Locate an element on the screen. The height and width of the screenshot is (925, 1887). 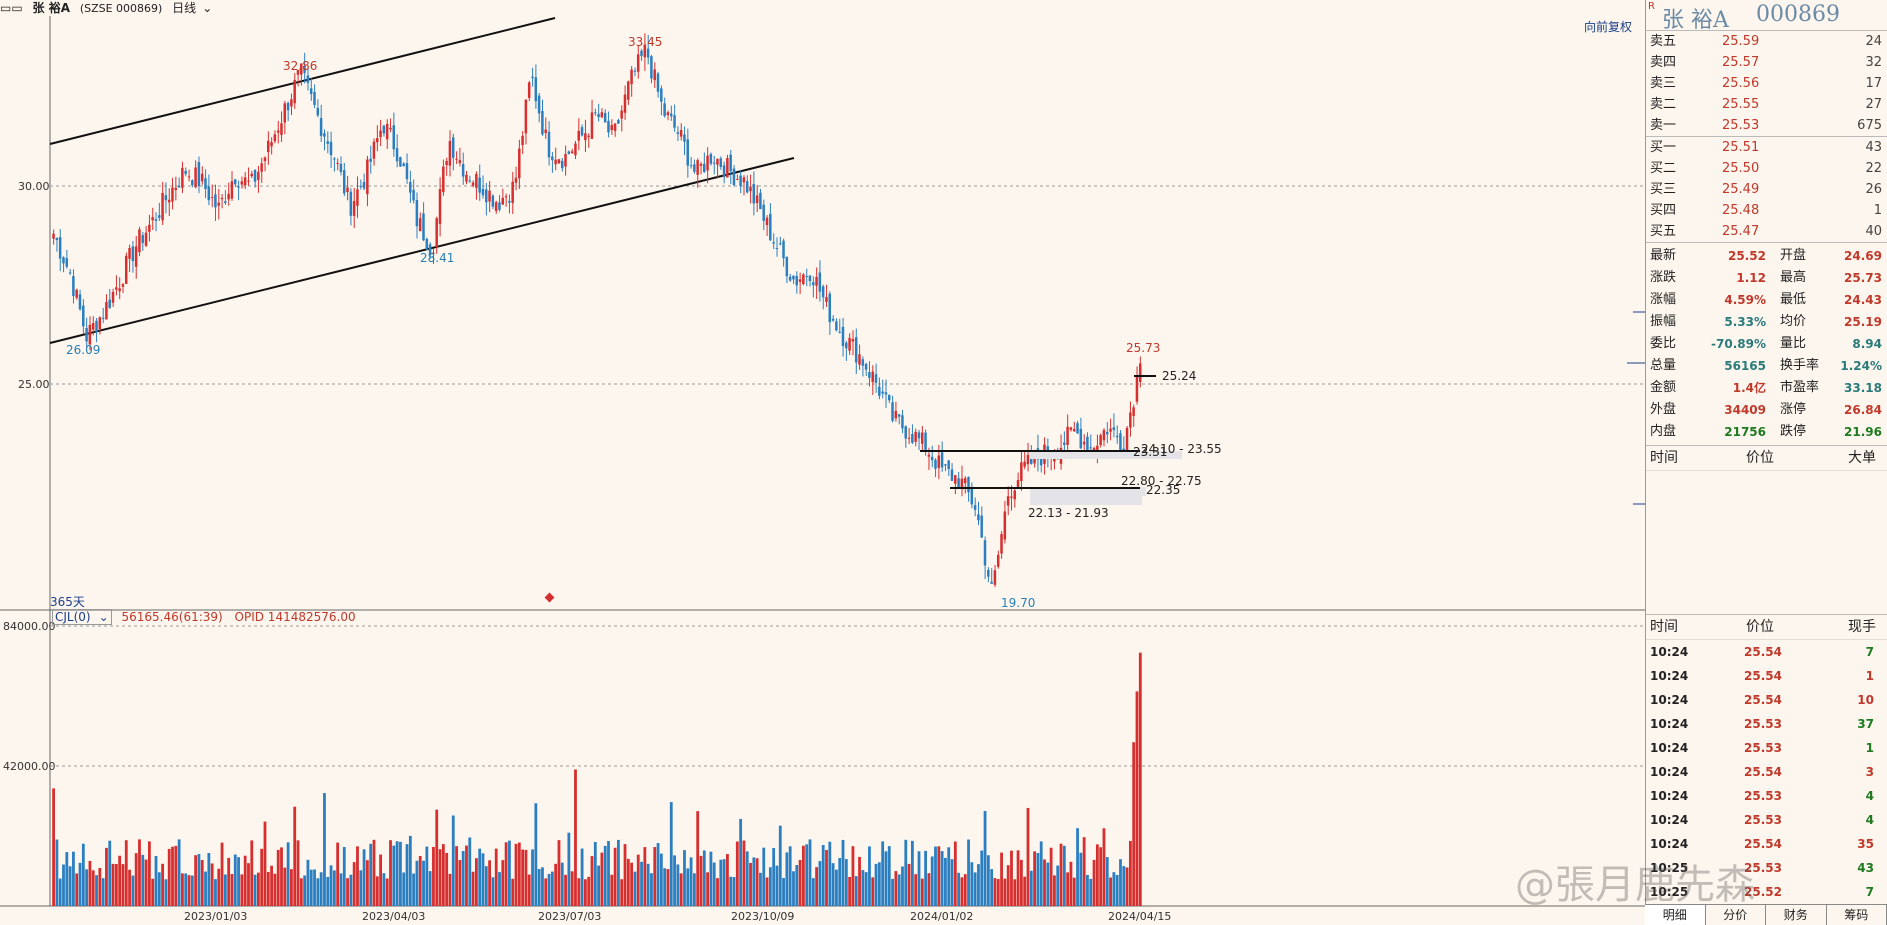
restore-mode-button: 向前复权 is located at coordinates (1608, 26).